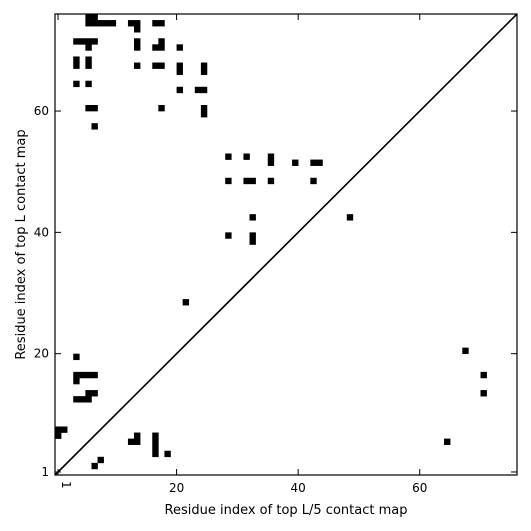  What do you see at coordinates (298, 488) in the screenshot?
I see `x-tick-label: 40` at bounding box center [298, 488].